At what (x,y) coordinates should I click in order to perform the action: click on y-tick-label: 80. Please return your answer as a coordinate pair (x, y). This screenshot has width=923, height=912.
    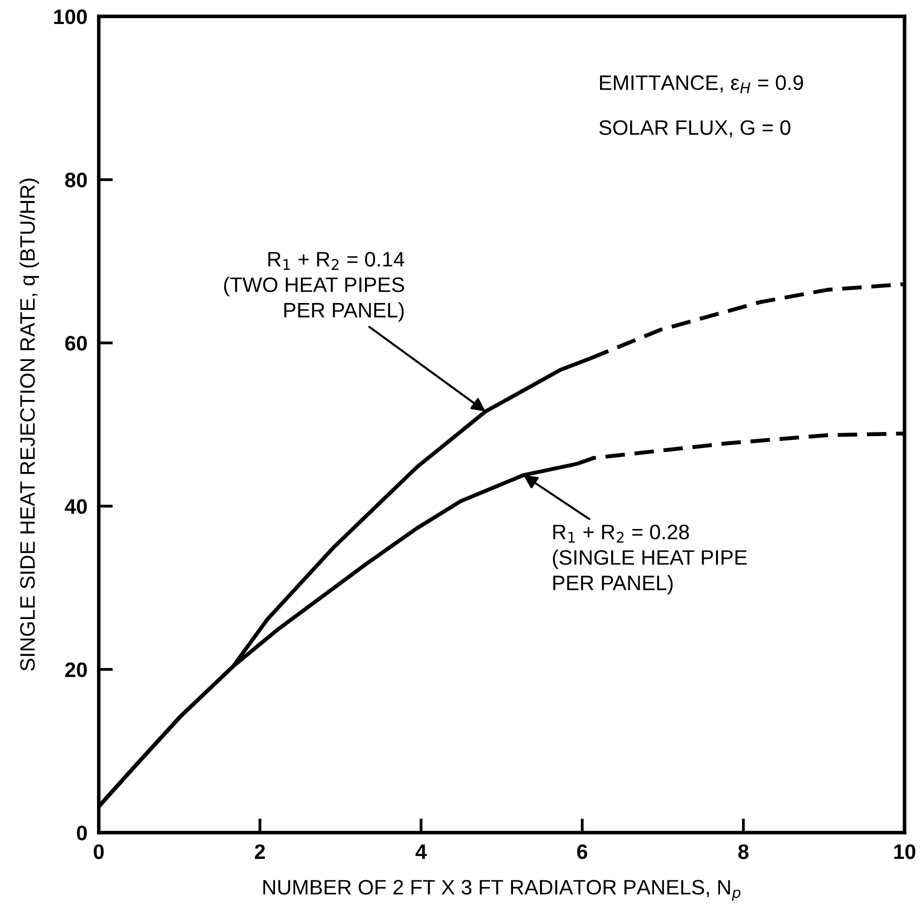
    Looking at the image, I should click on (76, 180).